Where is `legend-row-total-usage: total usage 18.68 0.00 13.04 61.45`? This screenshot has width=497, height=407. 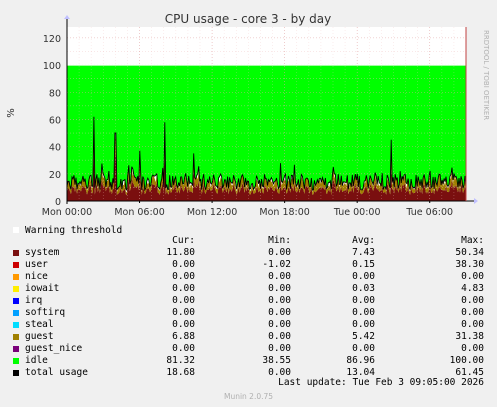
legend-row-total-usage: total usage 18.68 0.00 13.04 61.45 is located at coordinates (248, 373).